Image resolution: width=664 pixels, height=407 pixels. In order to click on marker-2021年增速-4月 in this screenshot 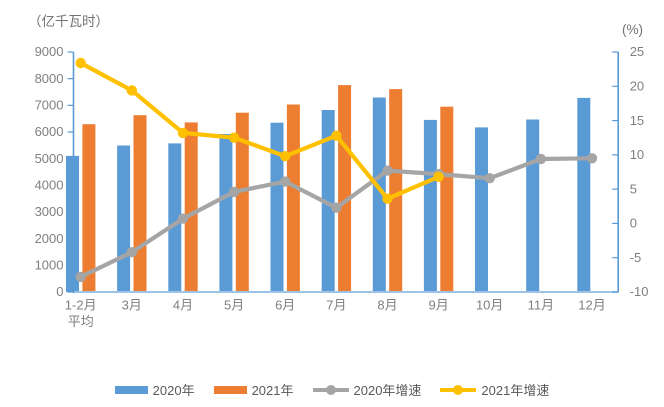, I will do `click(183, 133)`.